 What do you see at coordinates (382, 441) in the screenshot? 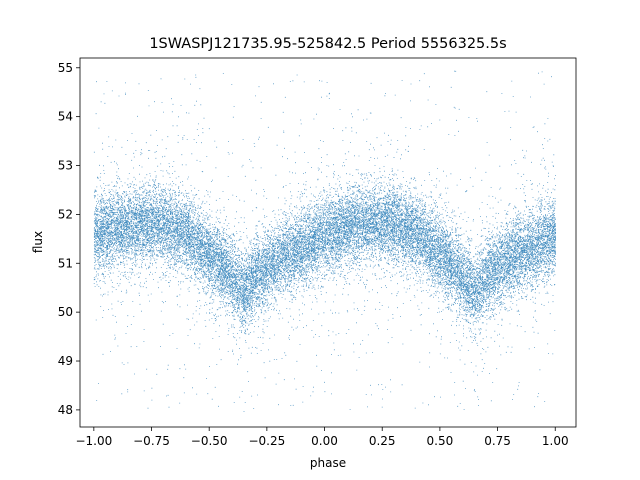
I see `x-tick-label: 0.25` at bounding box center [382, 441].